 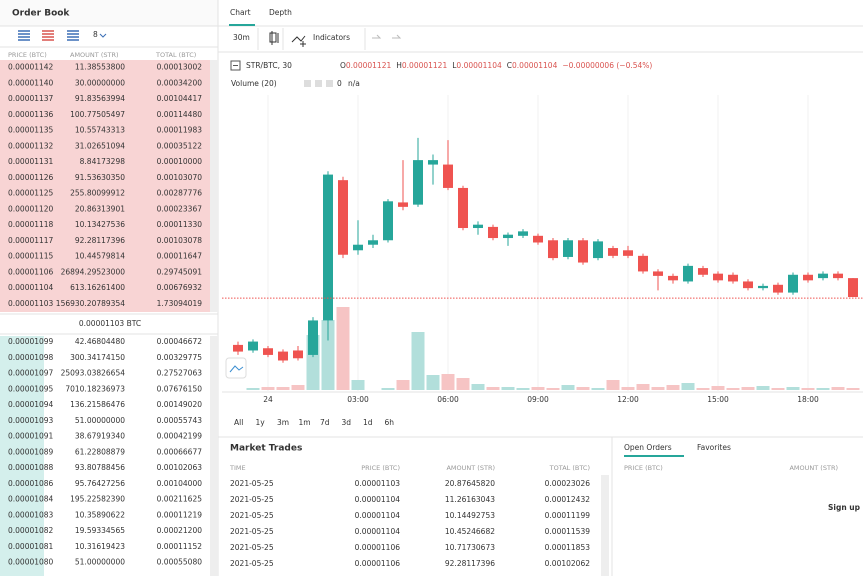 I want to click on range-button: 7d, so click(x=325, y=422).